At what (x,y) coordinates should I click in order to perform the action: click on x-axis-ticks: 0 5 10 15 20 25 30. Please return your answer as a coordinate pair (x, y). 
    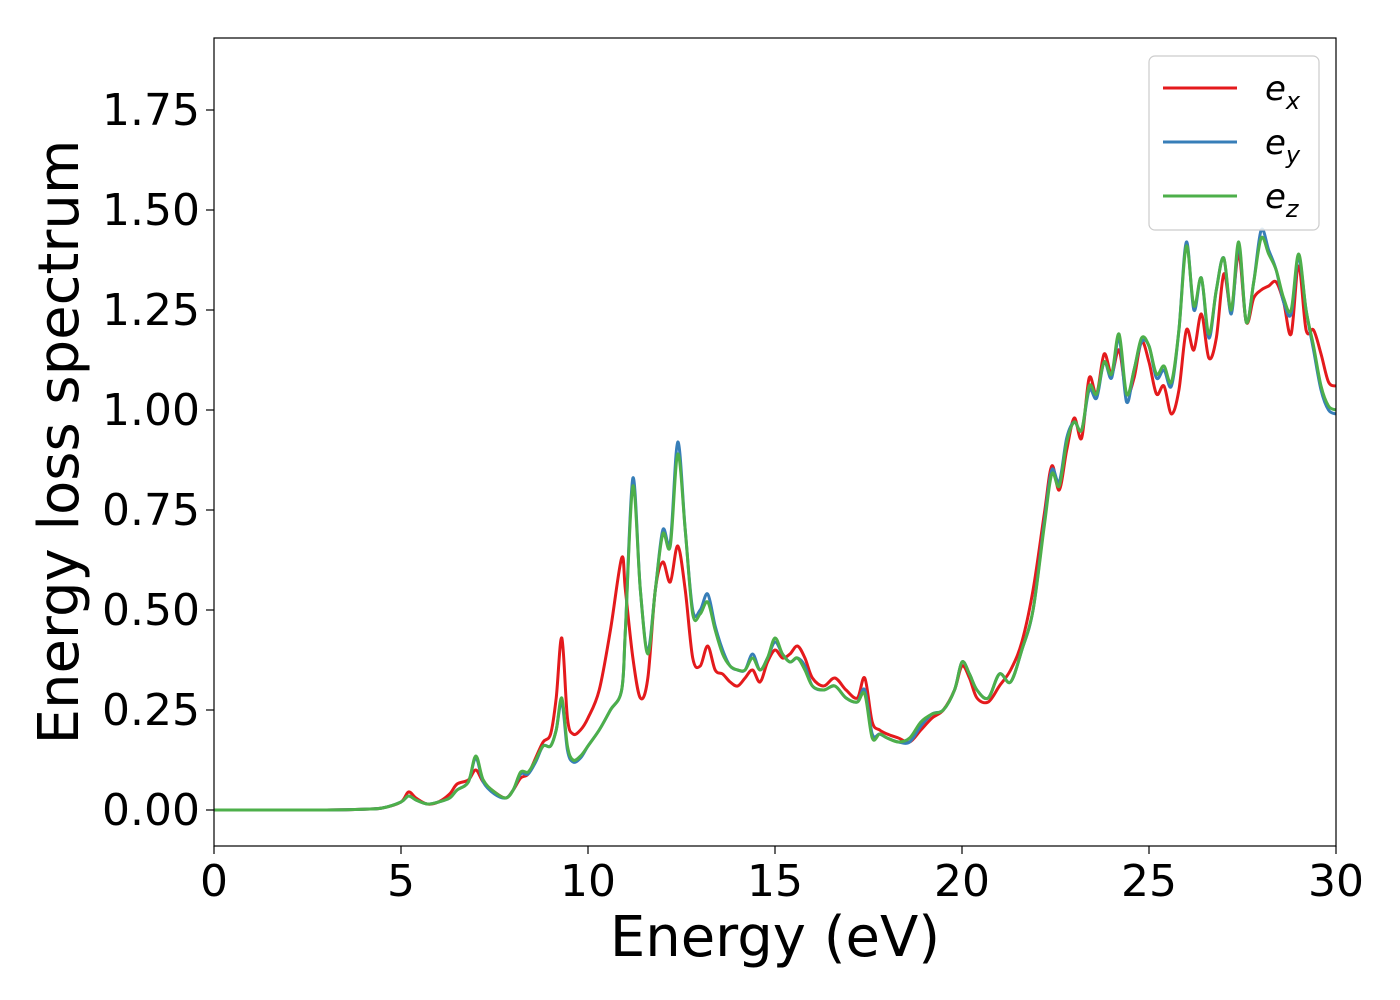
    Looking at the image, I should click on (782, 876).